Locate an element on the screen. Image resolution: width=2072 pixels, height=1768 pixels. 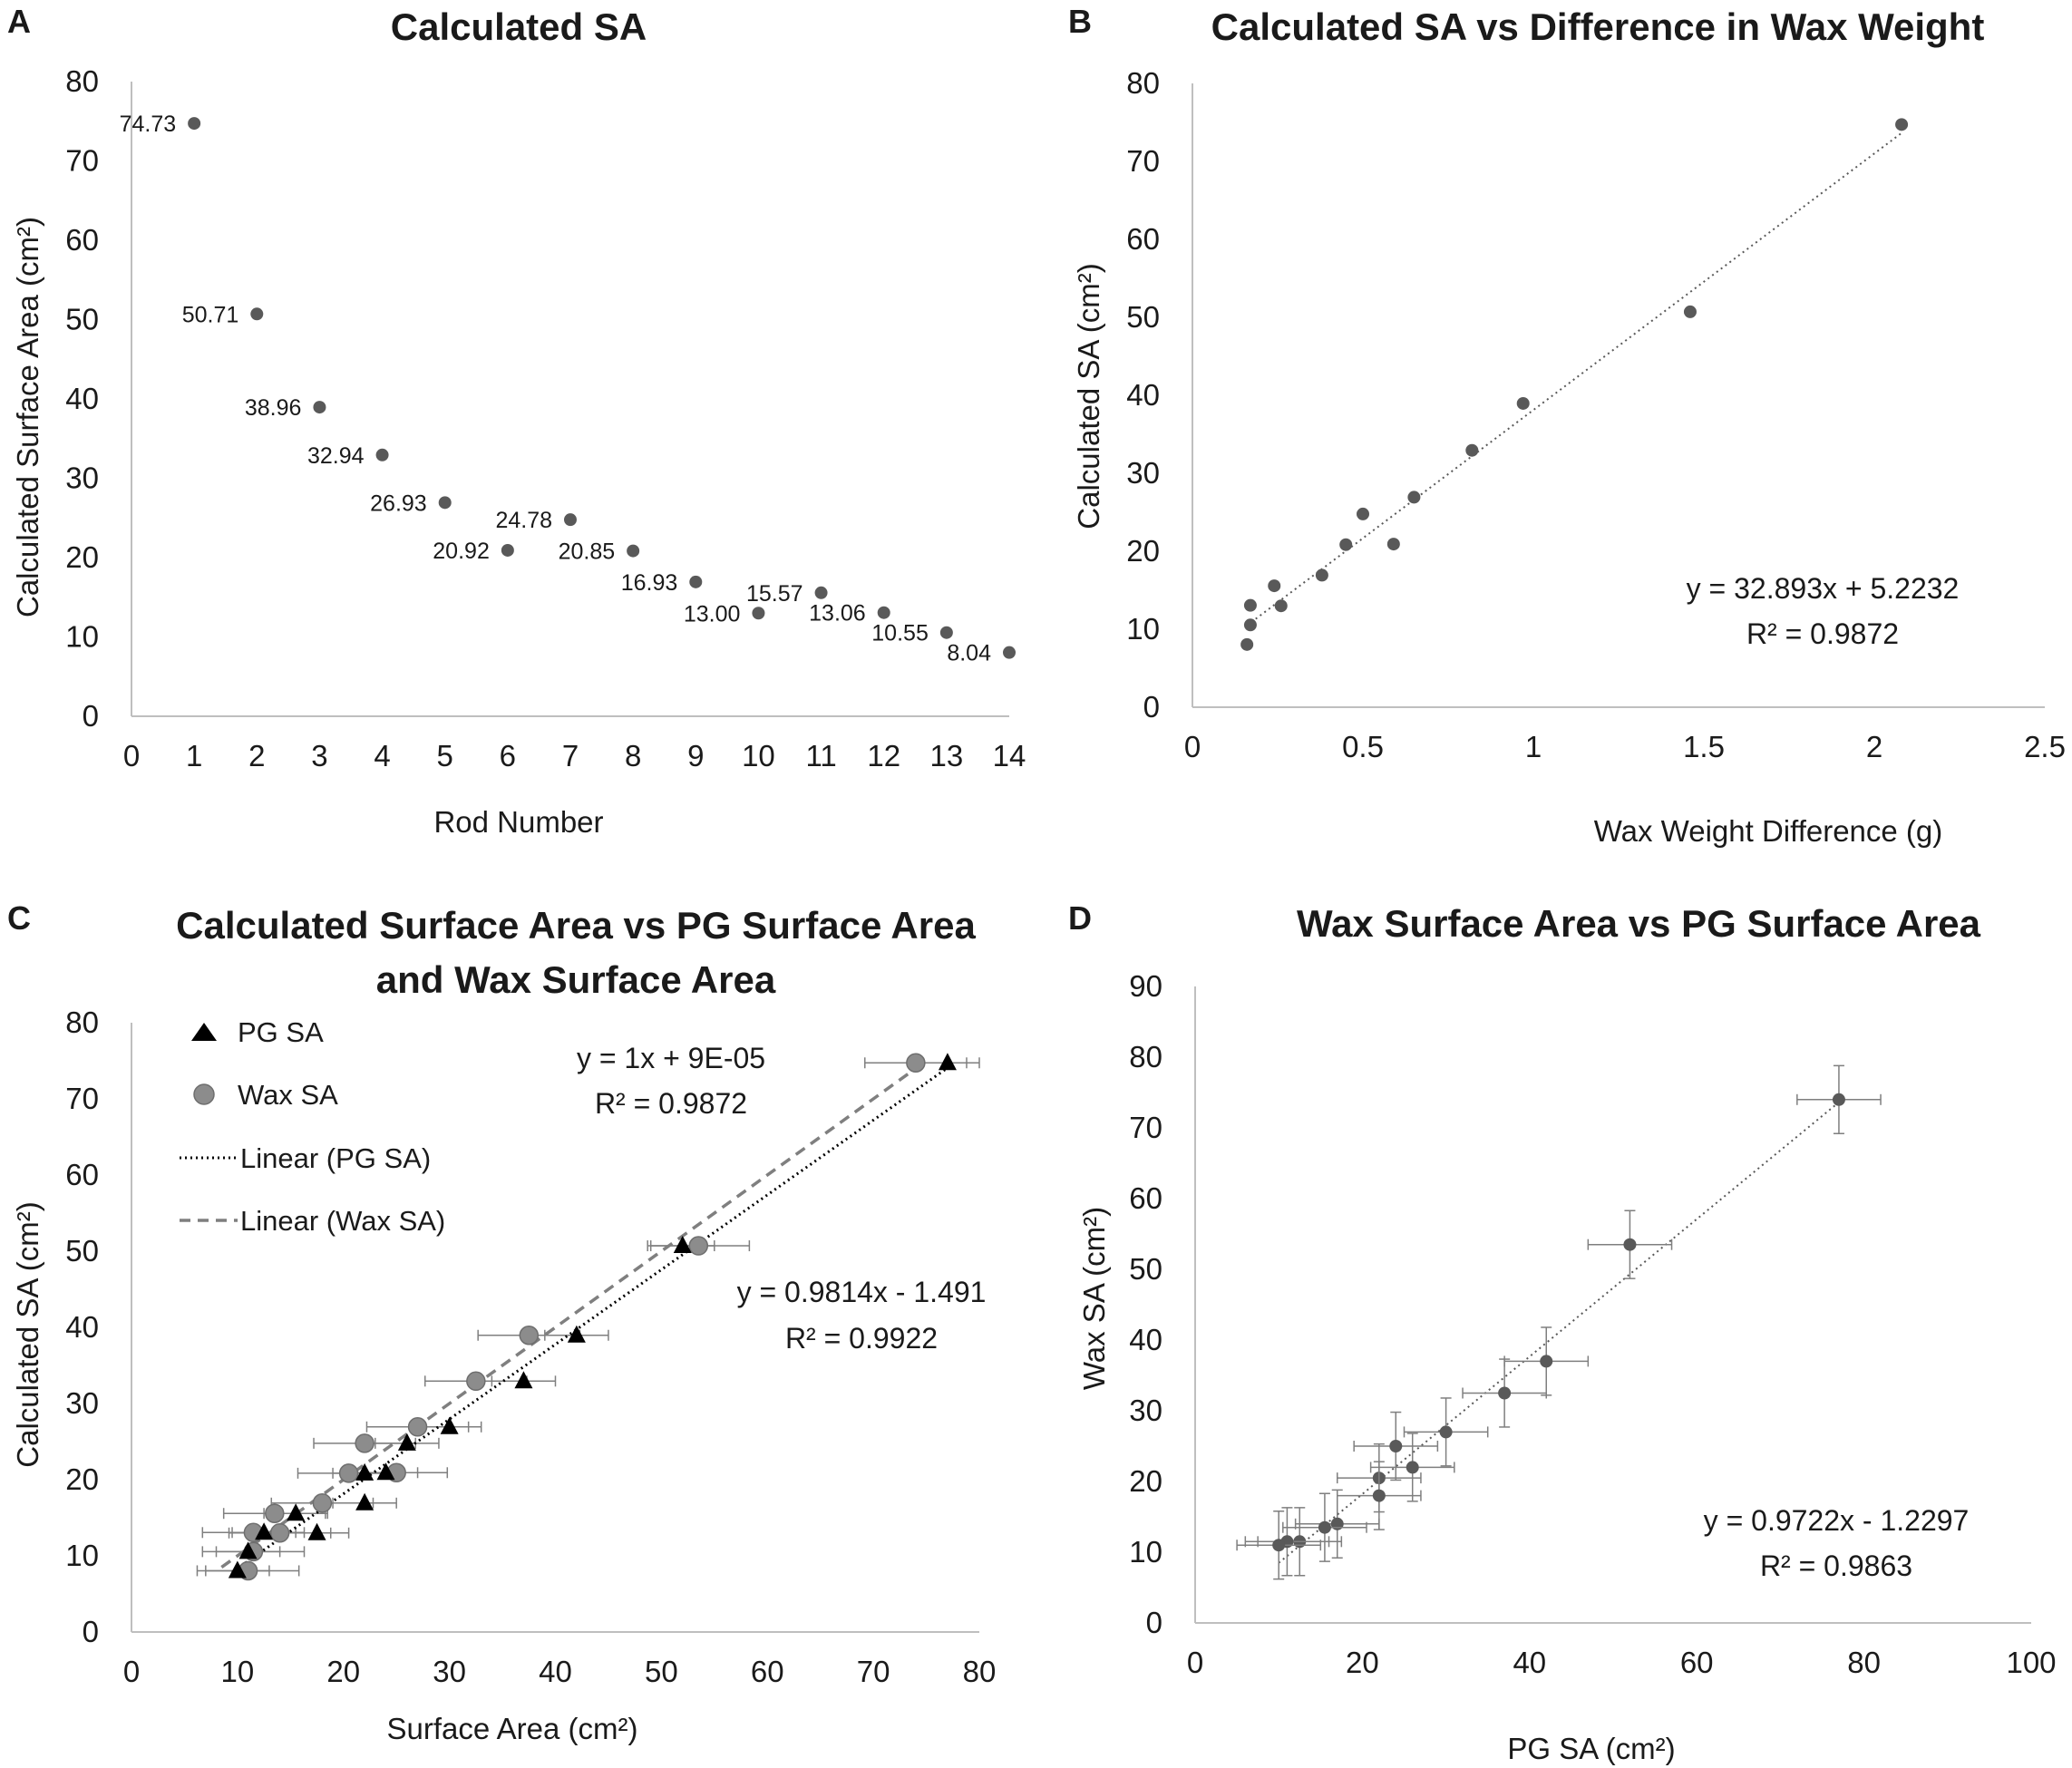
panel-c-title-line-2: and Wax Surface Area is located at coordinates (576, 979).